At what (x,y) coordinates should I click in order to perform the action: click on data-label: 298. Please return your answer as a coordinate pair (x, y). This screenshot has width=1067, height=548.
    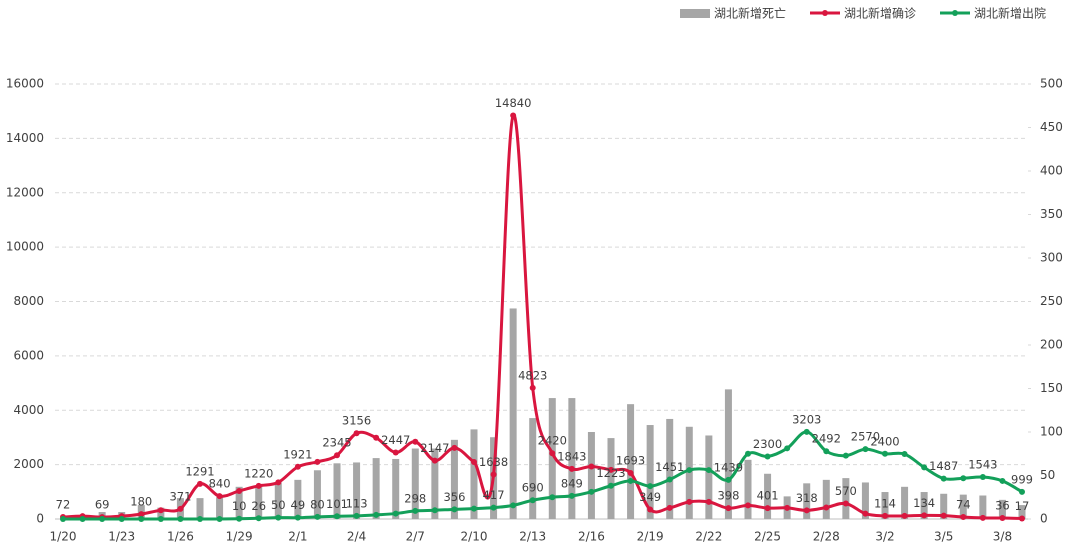
    Looking at the image, I should click on (415, 498).